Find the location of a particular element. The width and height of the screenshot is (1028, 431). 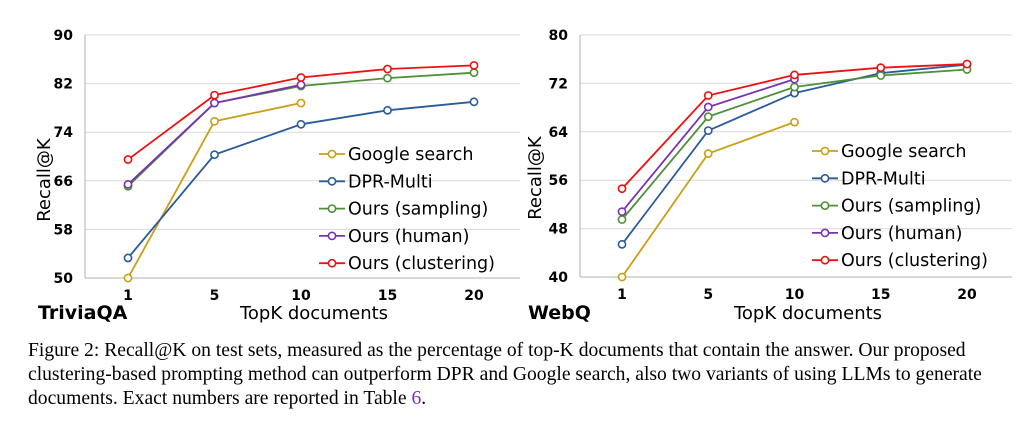

dataset-label: WebQ is located at coordinates (559, 313).